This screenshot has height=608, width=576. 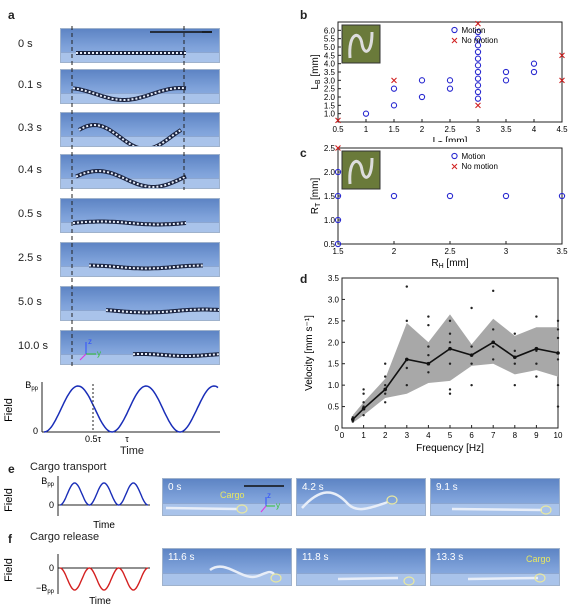 I want to click on xtick-label: 8, so click(x=515, y=435).